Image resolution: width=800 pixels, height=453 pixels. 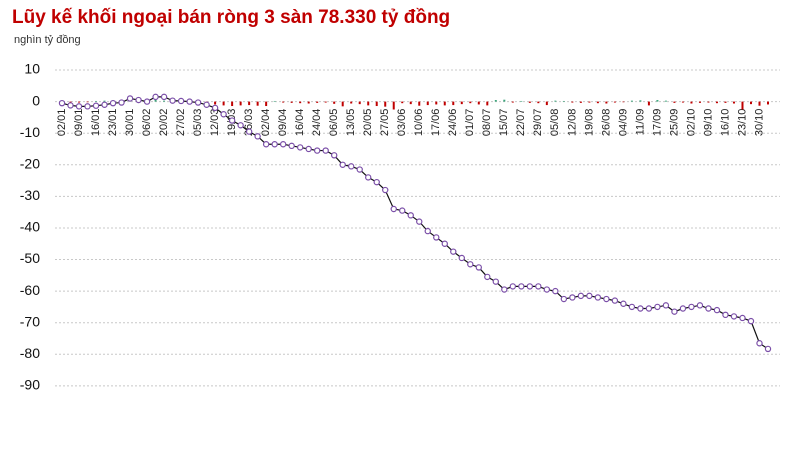 What do you see at coordinates (30, 385) in the screenshot?
I see `y-tick-label: -90` at bounding box center [30, 385].